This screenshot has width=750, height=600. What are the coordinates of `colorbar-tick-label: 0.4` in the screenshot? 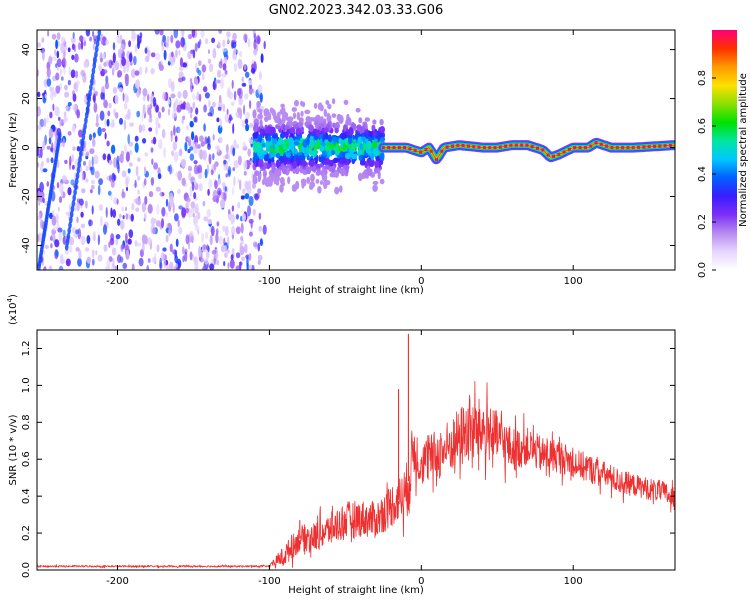 It's located at (702, 174).